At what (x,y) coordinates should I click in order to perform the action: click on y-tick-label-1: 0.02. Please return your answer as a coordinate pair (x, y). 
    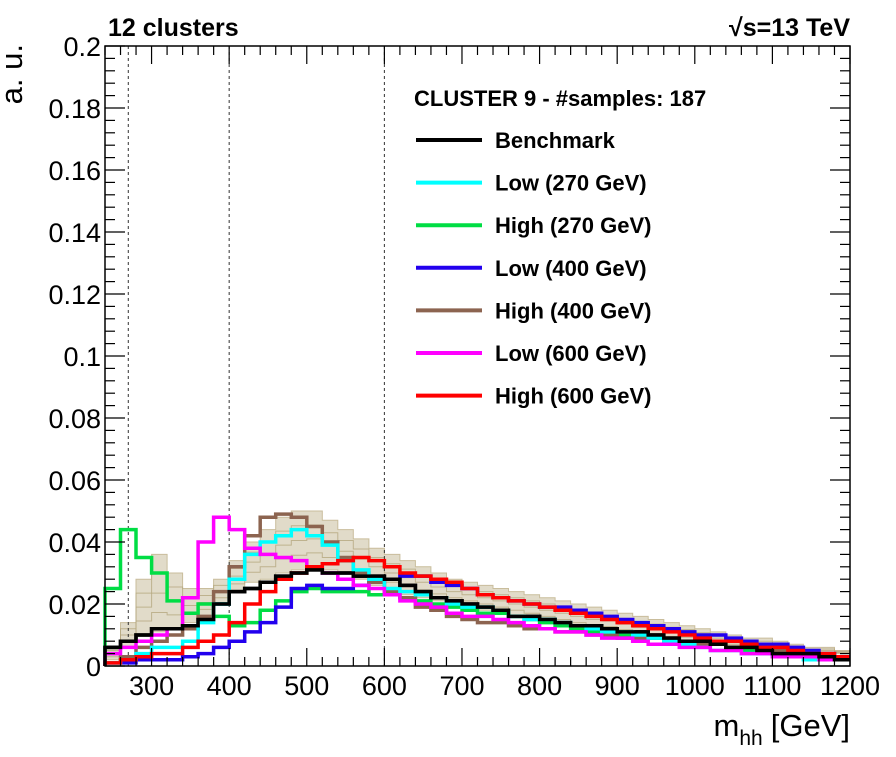
    Looking at the image, I should click on (74, 605).